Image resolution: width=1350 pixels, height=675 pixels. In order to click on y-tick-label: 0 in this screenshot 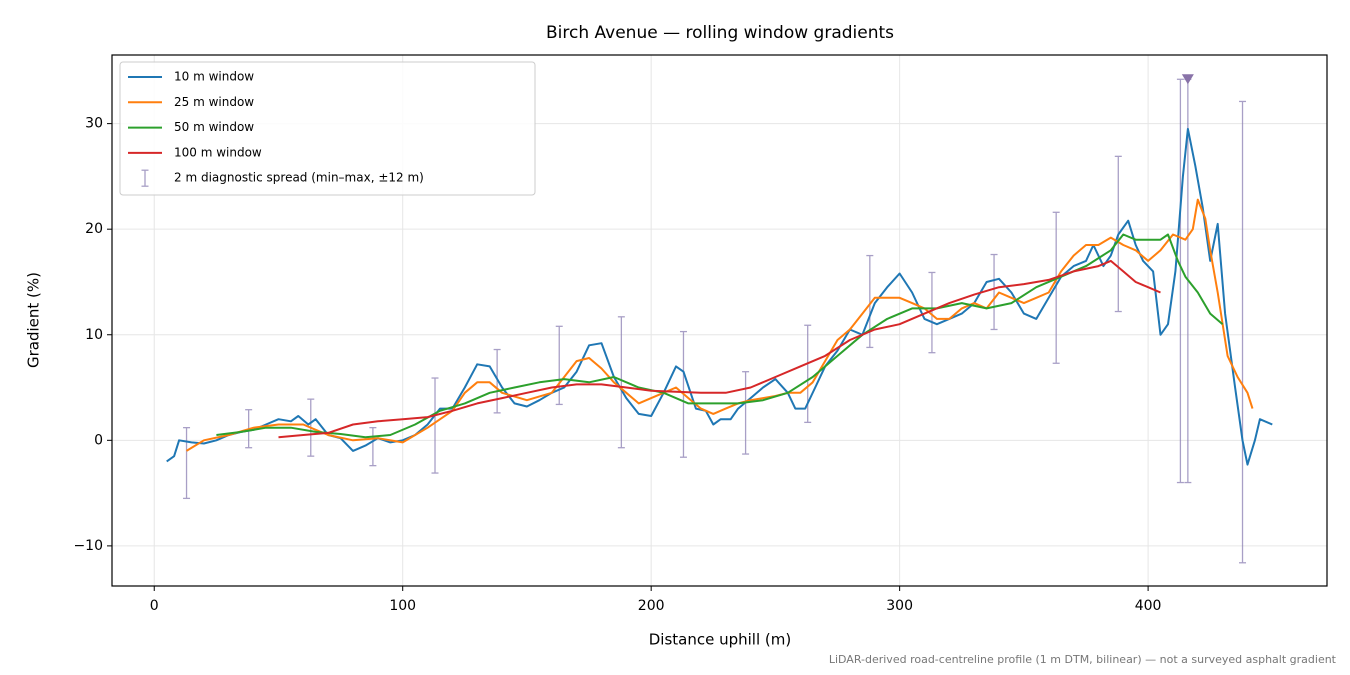, I will do `click(98, 440)`.